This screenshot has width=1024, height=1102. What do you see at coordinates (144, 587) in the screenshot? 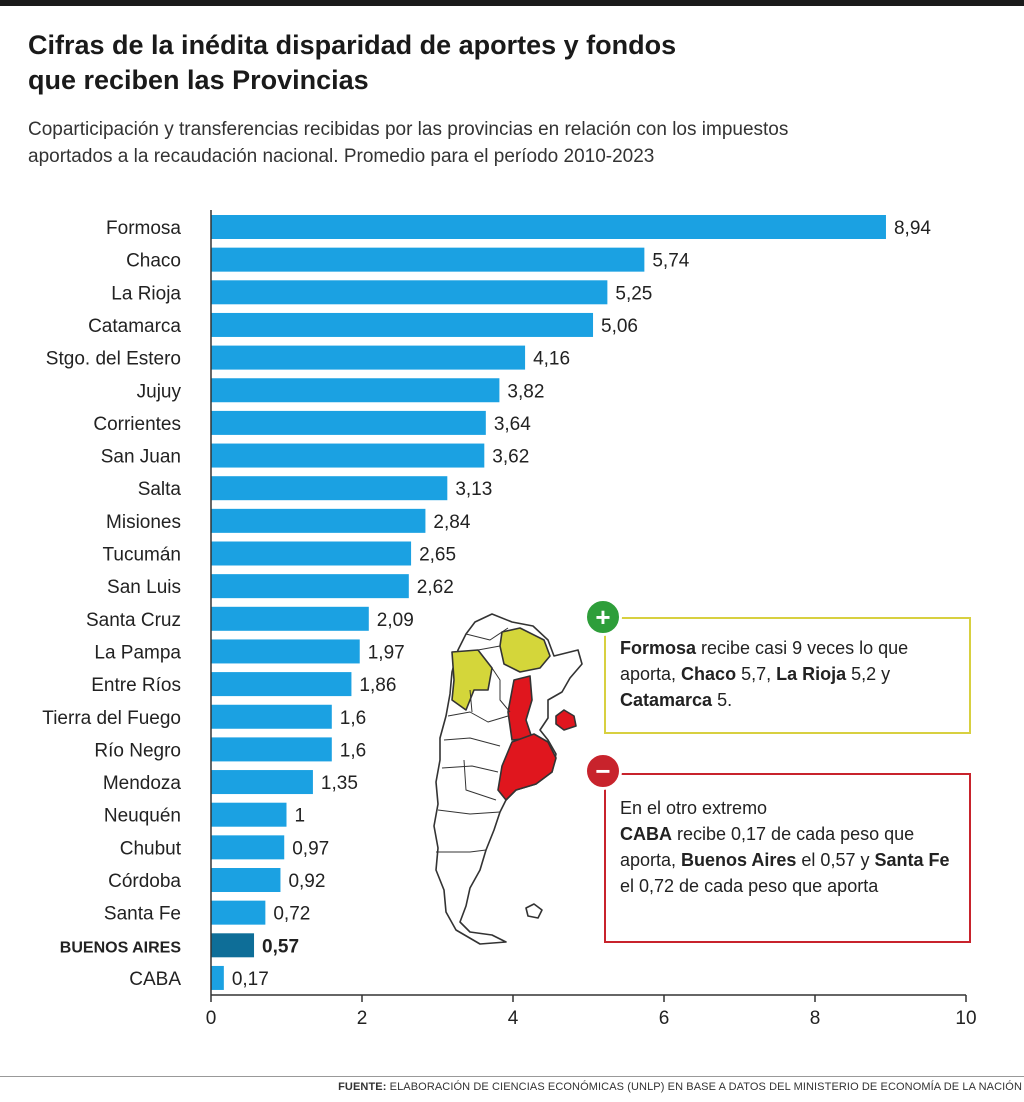
I see `category-label: San Luis` at bounding box center [144, 587].